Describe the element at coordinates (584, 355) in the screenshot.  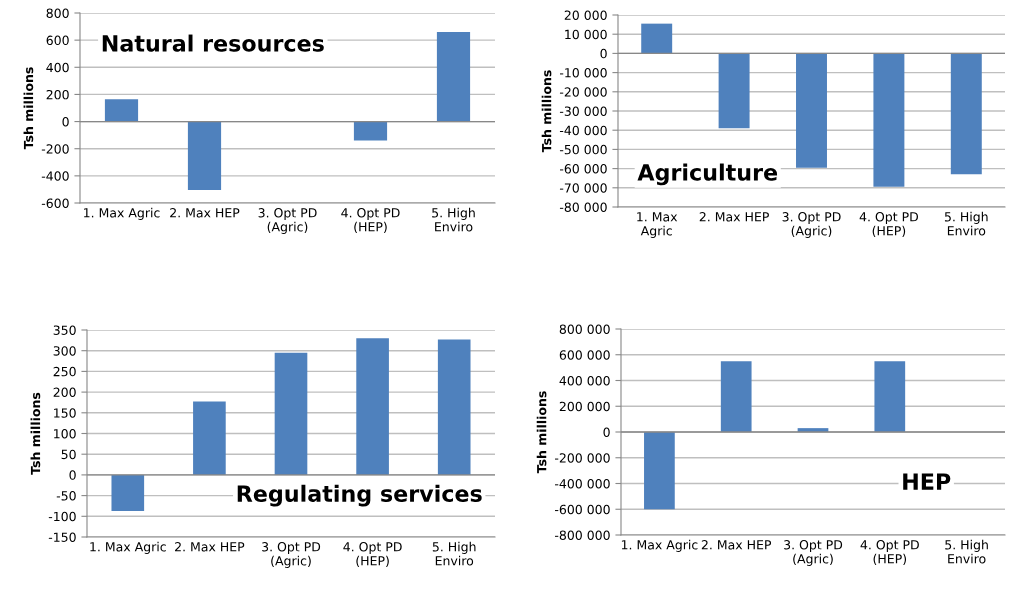
I see `y-tick-label: 600 000` at that location.